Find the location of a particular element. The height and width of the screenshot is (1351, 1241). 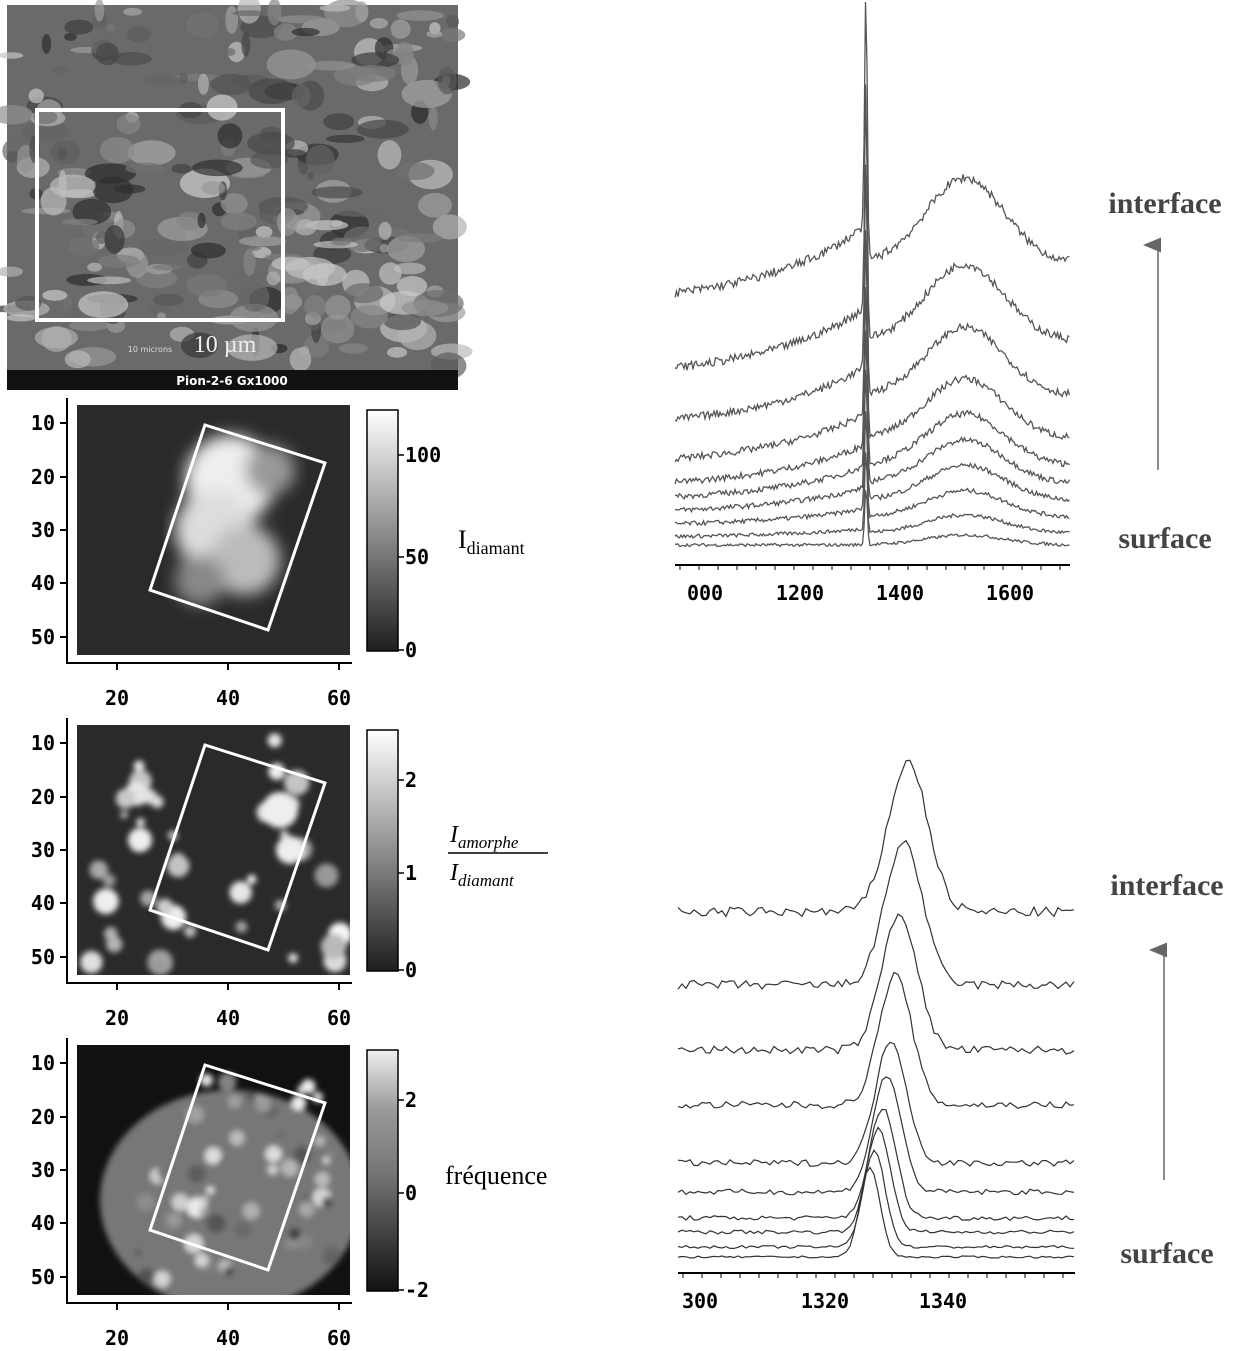

x-tick-label: 60 is located at coordinates (339, 1338).